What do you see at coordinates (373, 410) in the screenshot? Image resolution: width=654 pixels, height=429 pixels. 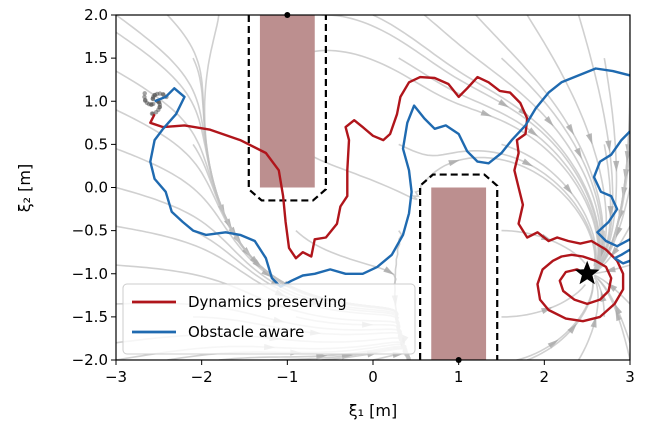 I see `x-axis-label: ξ₁ [m]` at bounding box center [373, 410].